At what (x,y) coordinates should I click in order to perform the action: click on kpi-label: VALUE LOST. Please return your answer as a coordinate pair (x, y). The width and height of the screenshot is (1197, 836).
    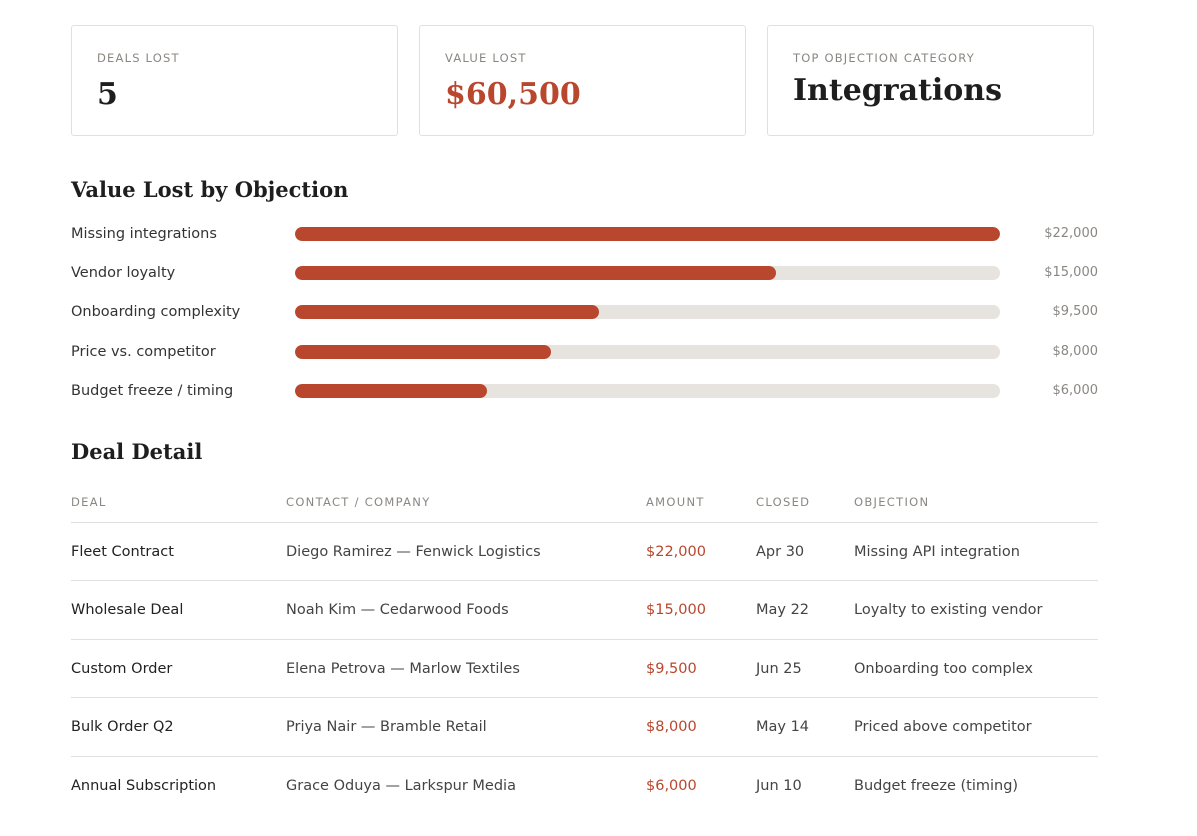
    Looking at the image, I should click on (486, 58).